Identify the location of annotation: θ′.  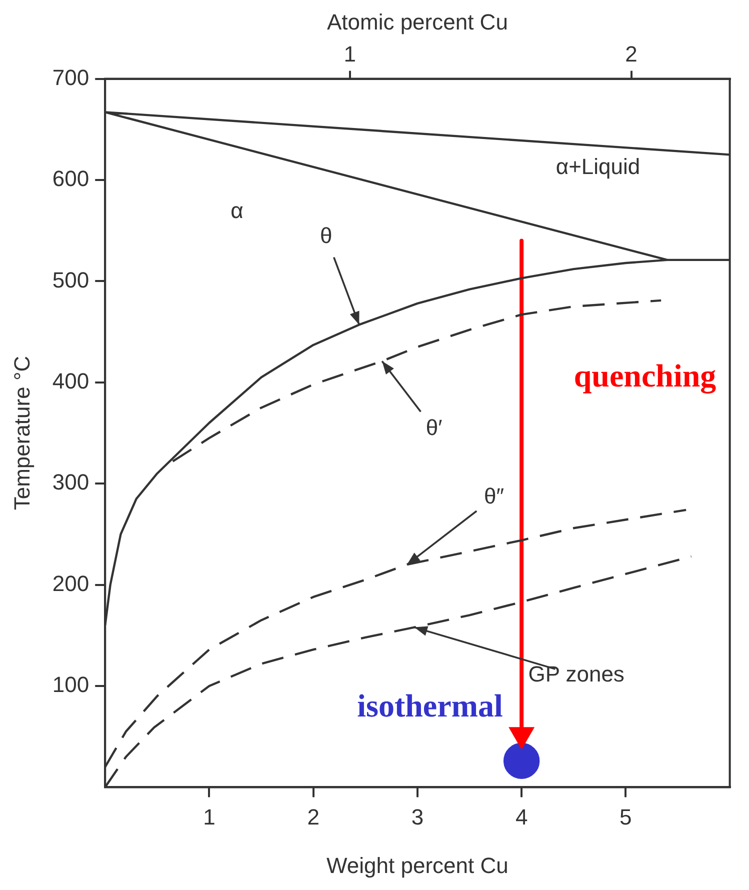
(434, 427).